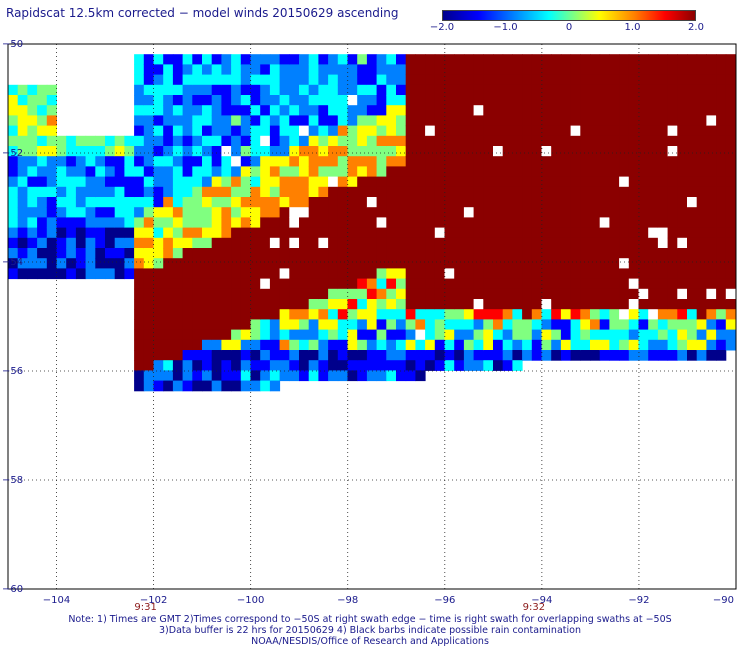 This screenshot has height=650, width=740. I want to click on longitude-tick-label: −90, so click(723, 600).